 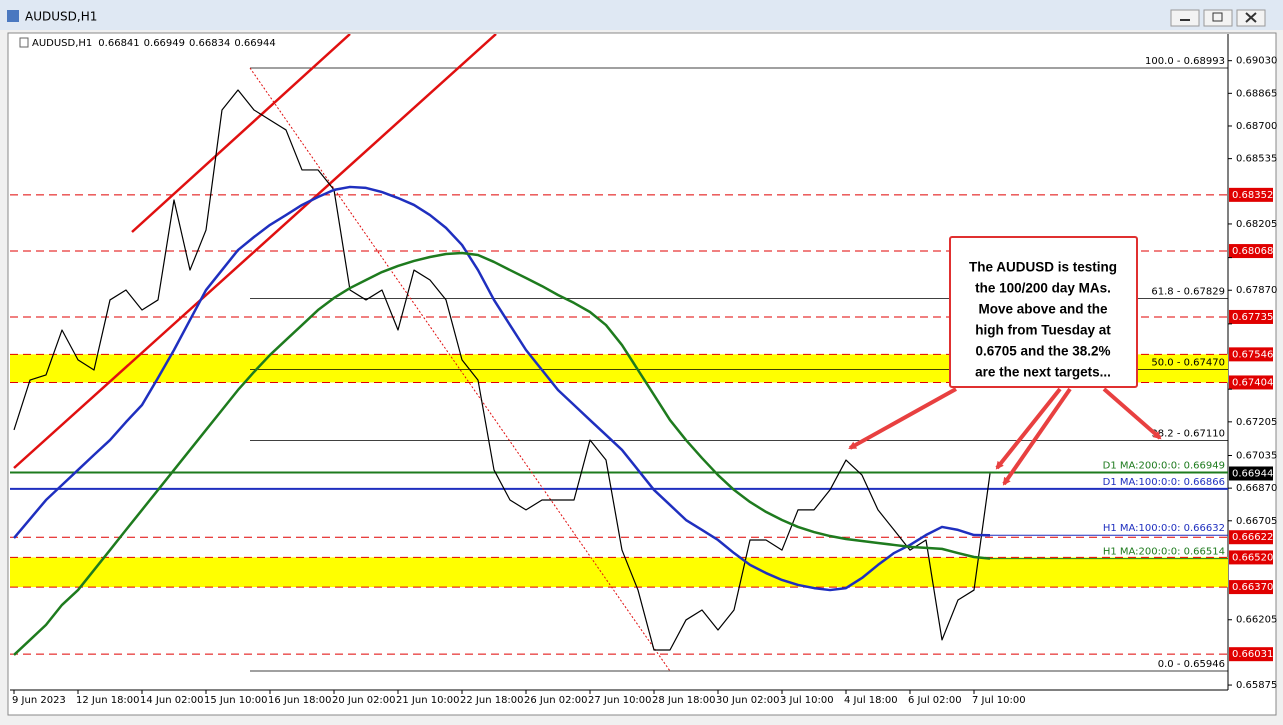 What do you see at coordinates (684, 700) in the screenshot?
I see `x-tick-label: 28 Jun 18:00` at bounding box center [684, 700].